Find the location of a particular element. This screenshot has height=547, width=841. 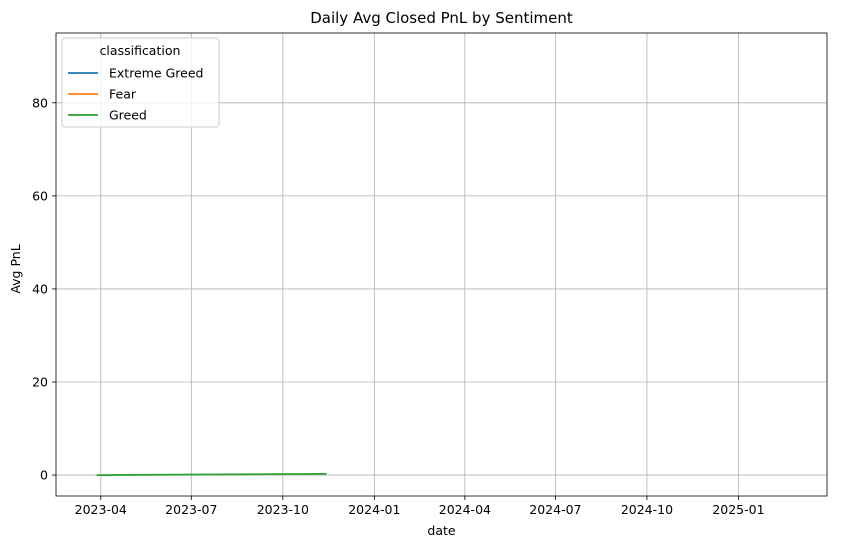

x-tick-label: 2025-01 is located at coordinates (738, 509).